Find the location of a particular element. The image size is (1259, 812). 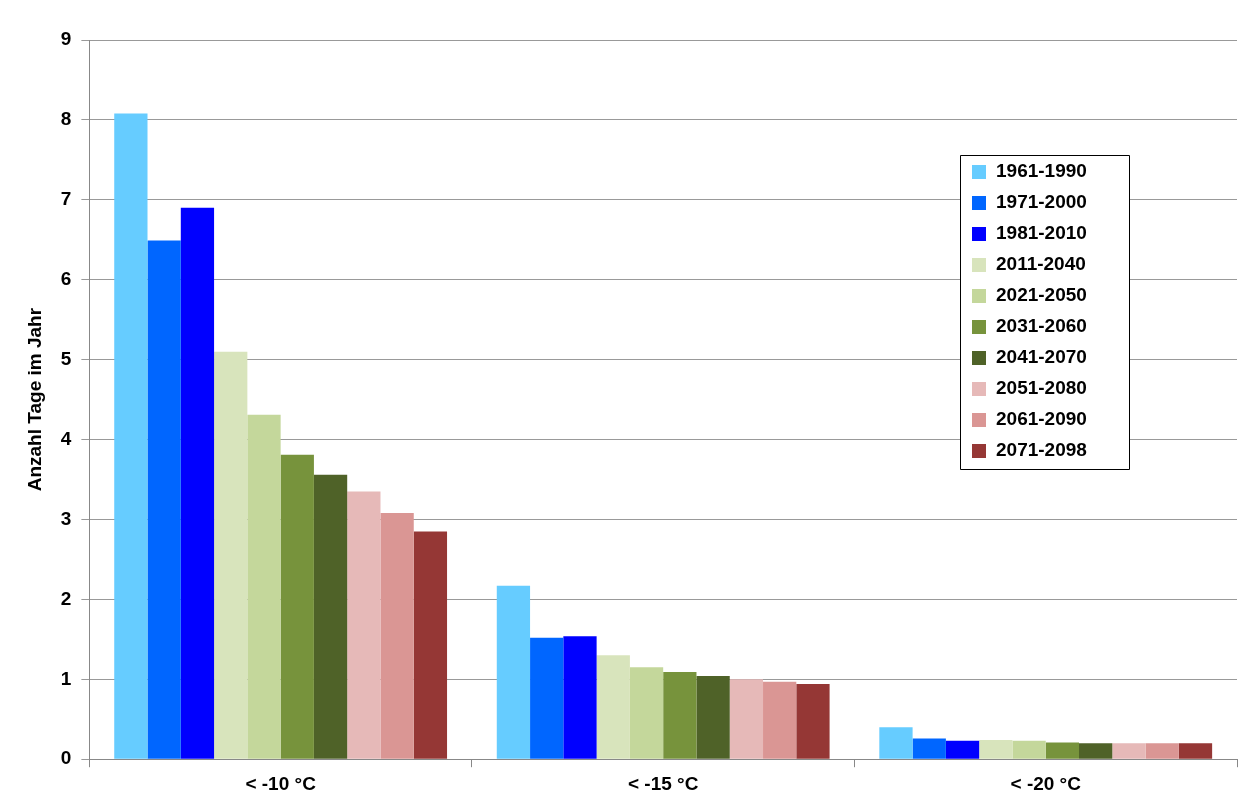

legend-label: 2011-2040 is located at coordinates (1041, 264).